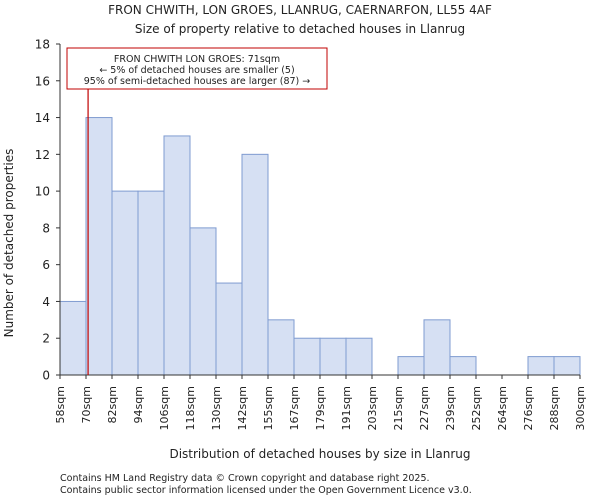 The height and width of the screenshot is (500, 600). What do you see at coordinates (476, 408) in the screenshot?
I see `x-tick-label-252sqm: 252sqm` at bounding box center [476, 408].